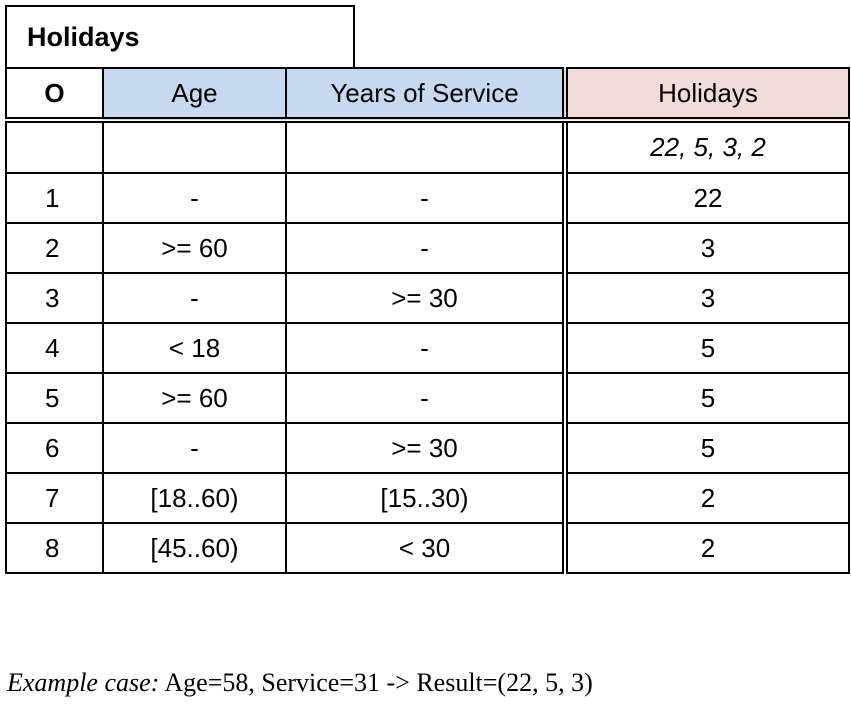 The height and width of the screenshot is (710, 851). What do you see at coordinates (54, 548) in the screenshot?
I see `rule-number: 8` at bounding box center [54, 548].